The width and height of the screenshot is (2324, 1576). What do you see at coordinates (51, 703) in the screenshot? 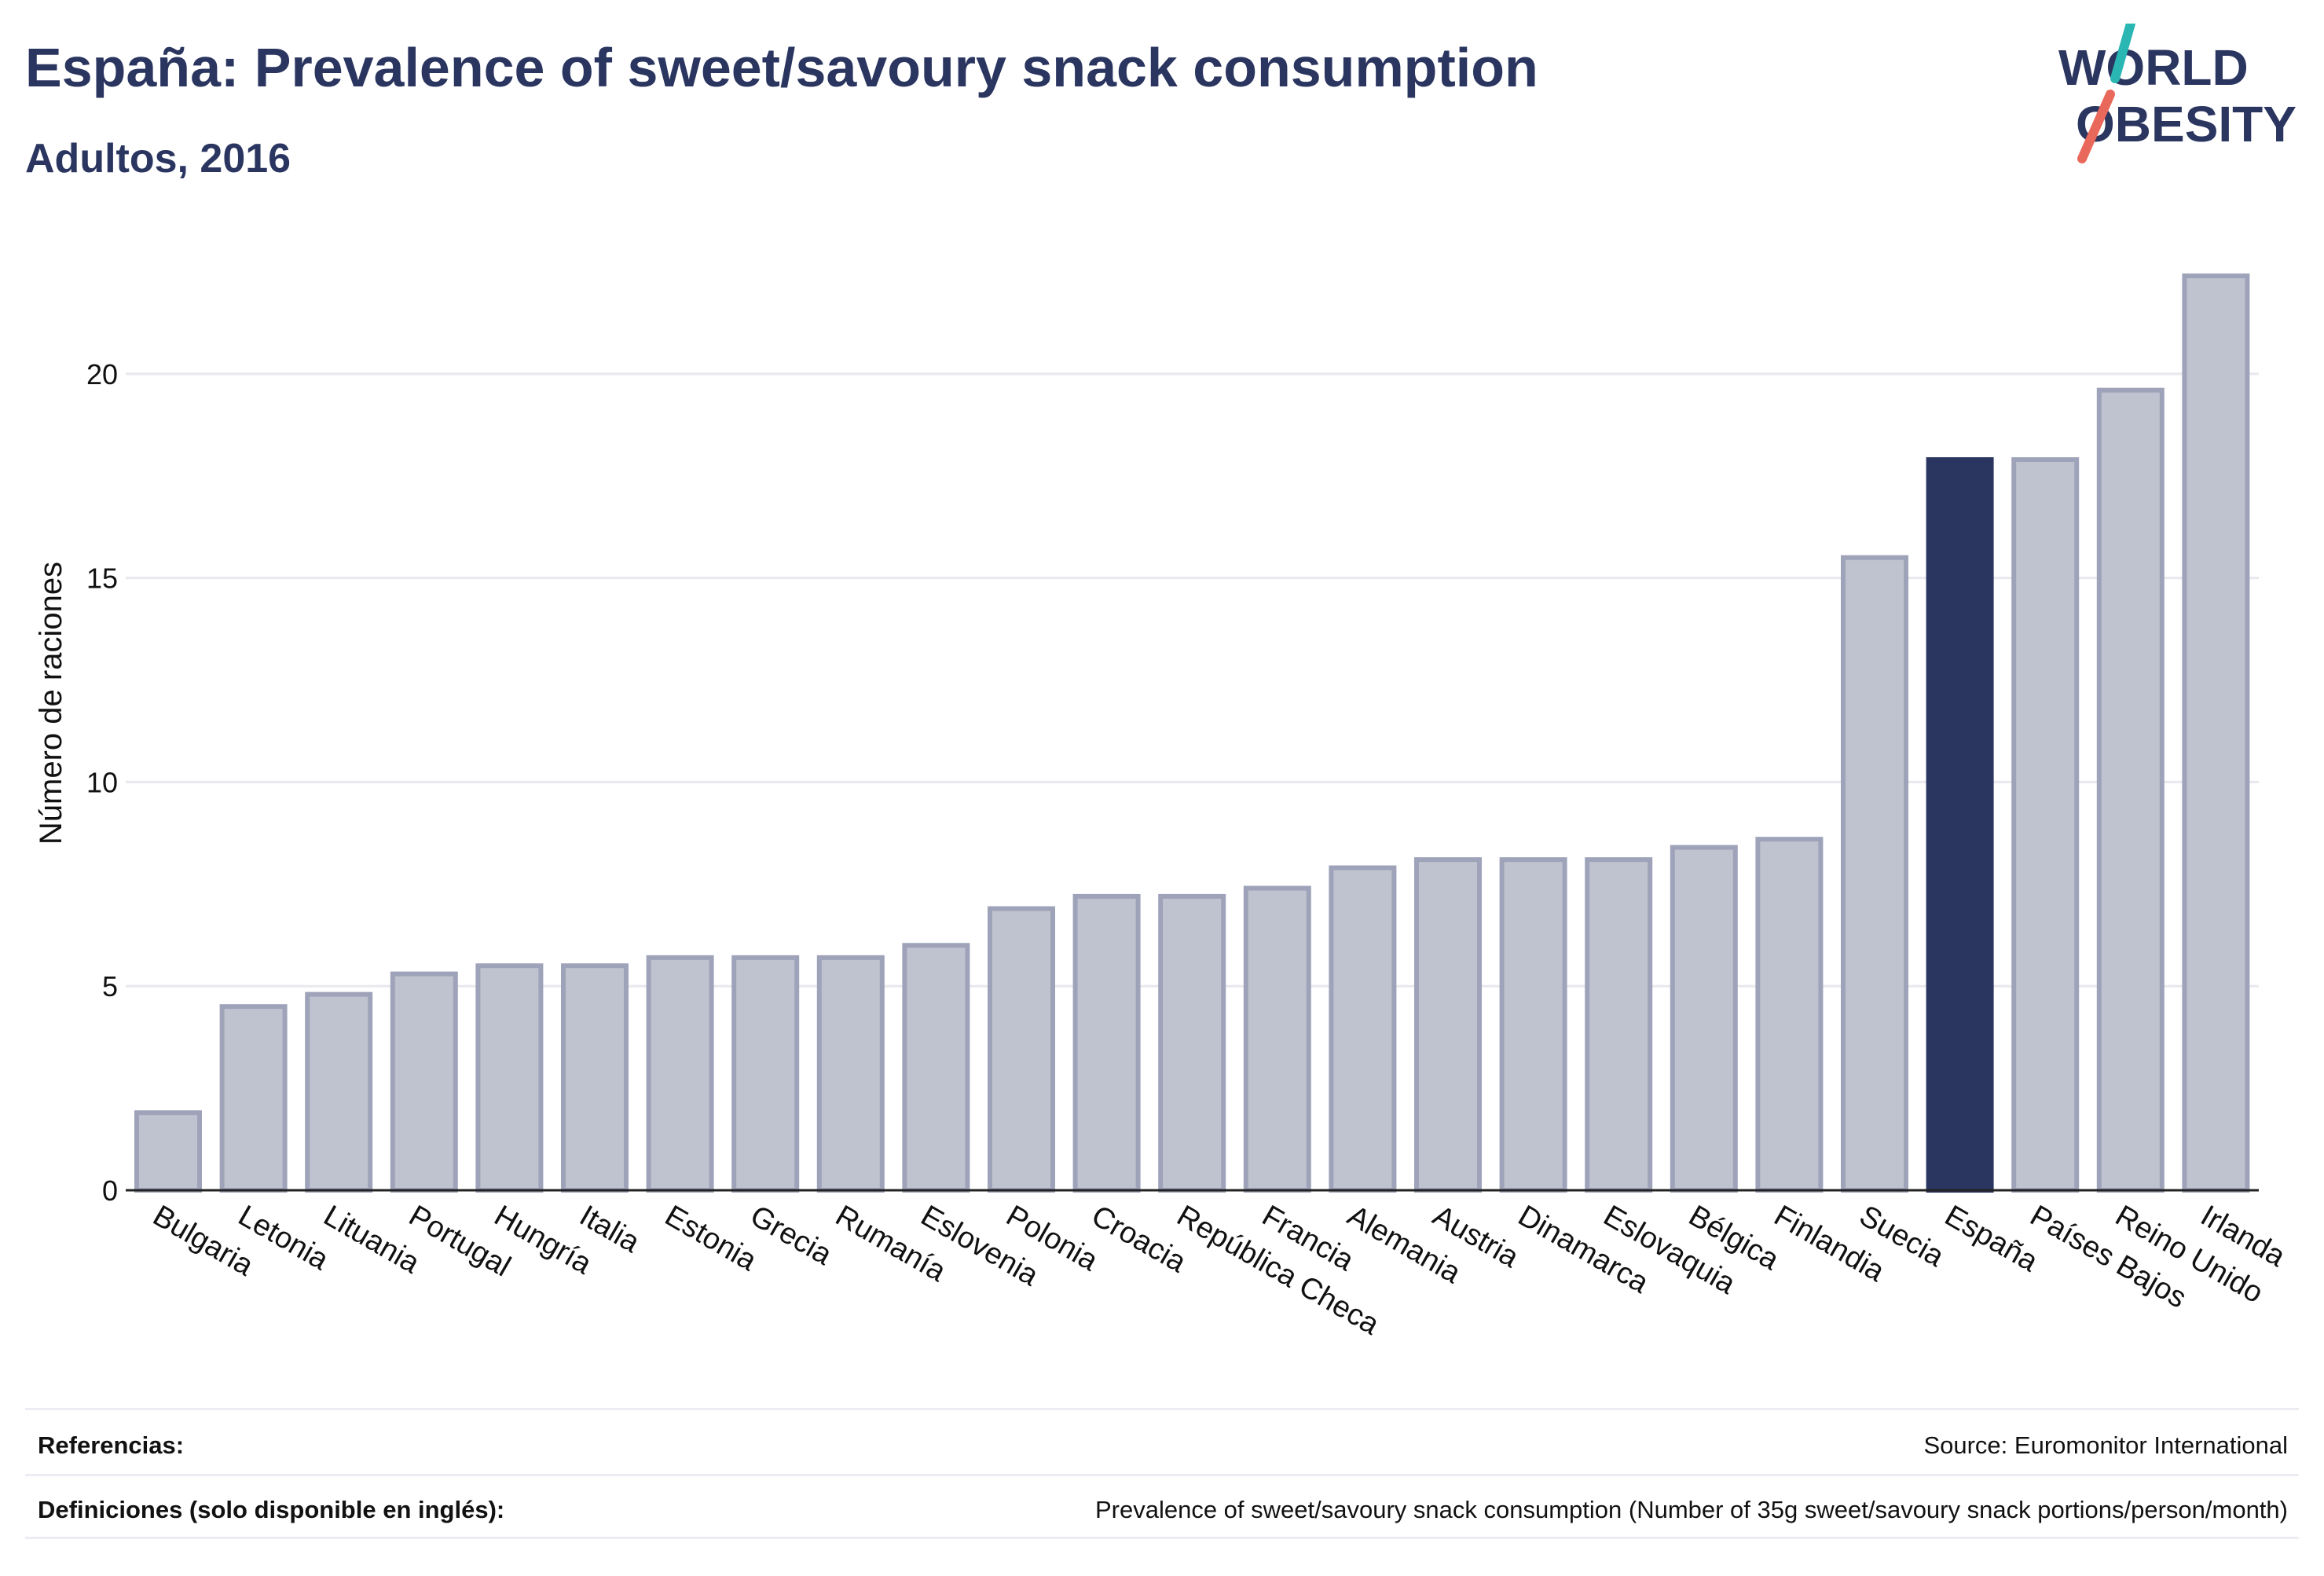
I see `y-axis-label: Número de raciones` at bounding box center [51, 703].